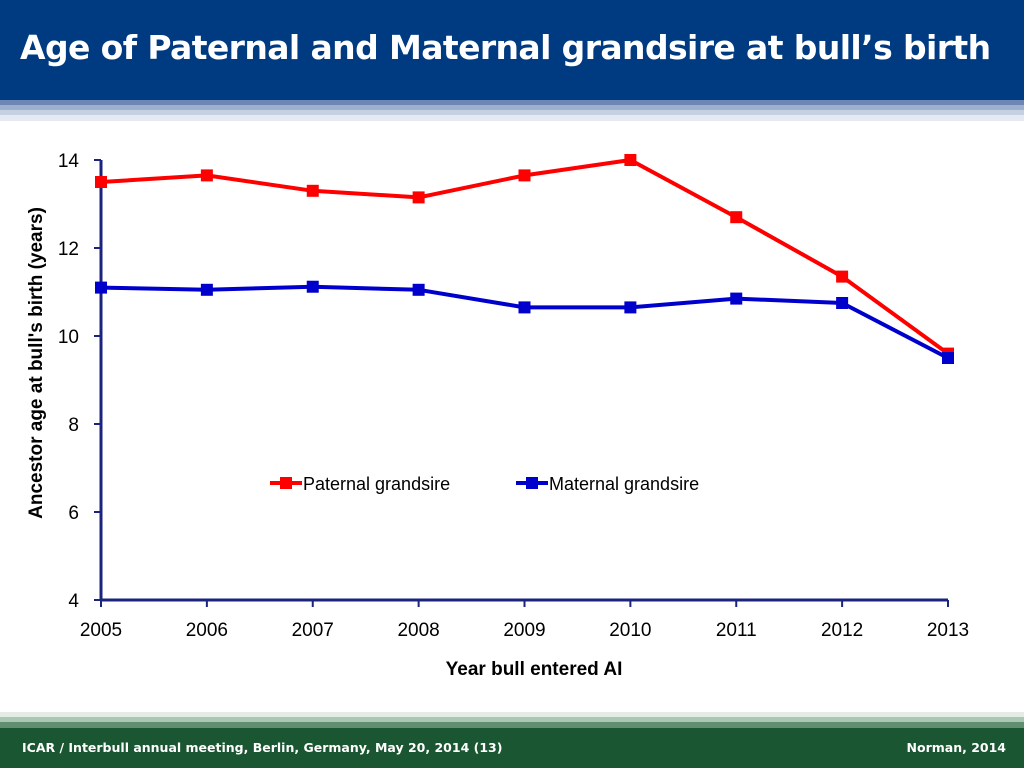  Describe the element at coordinates (534, 669) in the screenshot. I see `x-axis-label: Year bull entered AI` at that location.